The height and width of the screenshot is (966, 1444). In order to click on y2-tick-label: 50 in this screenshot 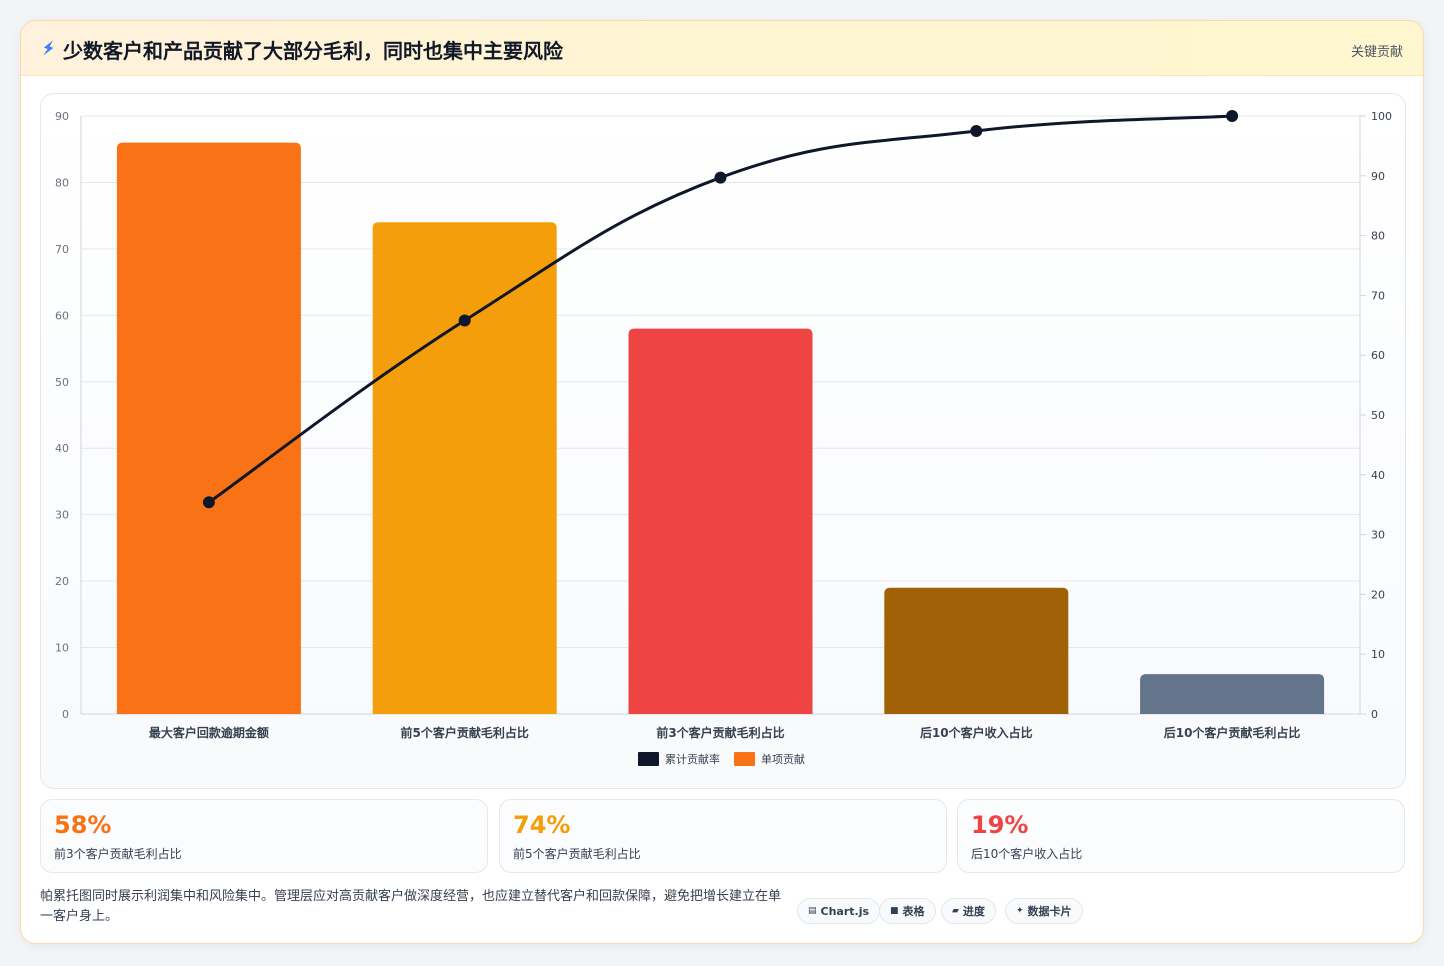, I will do `click(1378, 415)`.